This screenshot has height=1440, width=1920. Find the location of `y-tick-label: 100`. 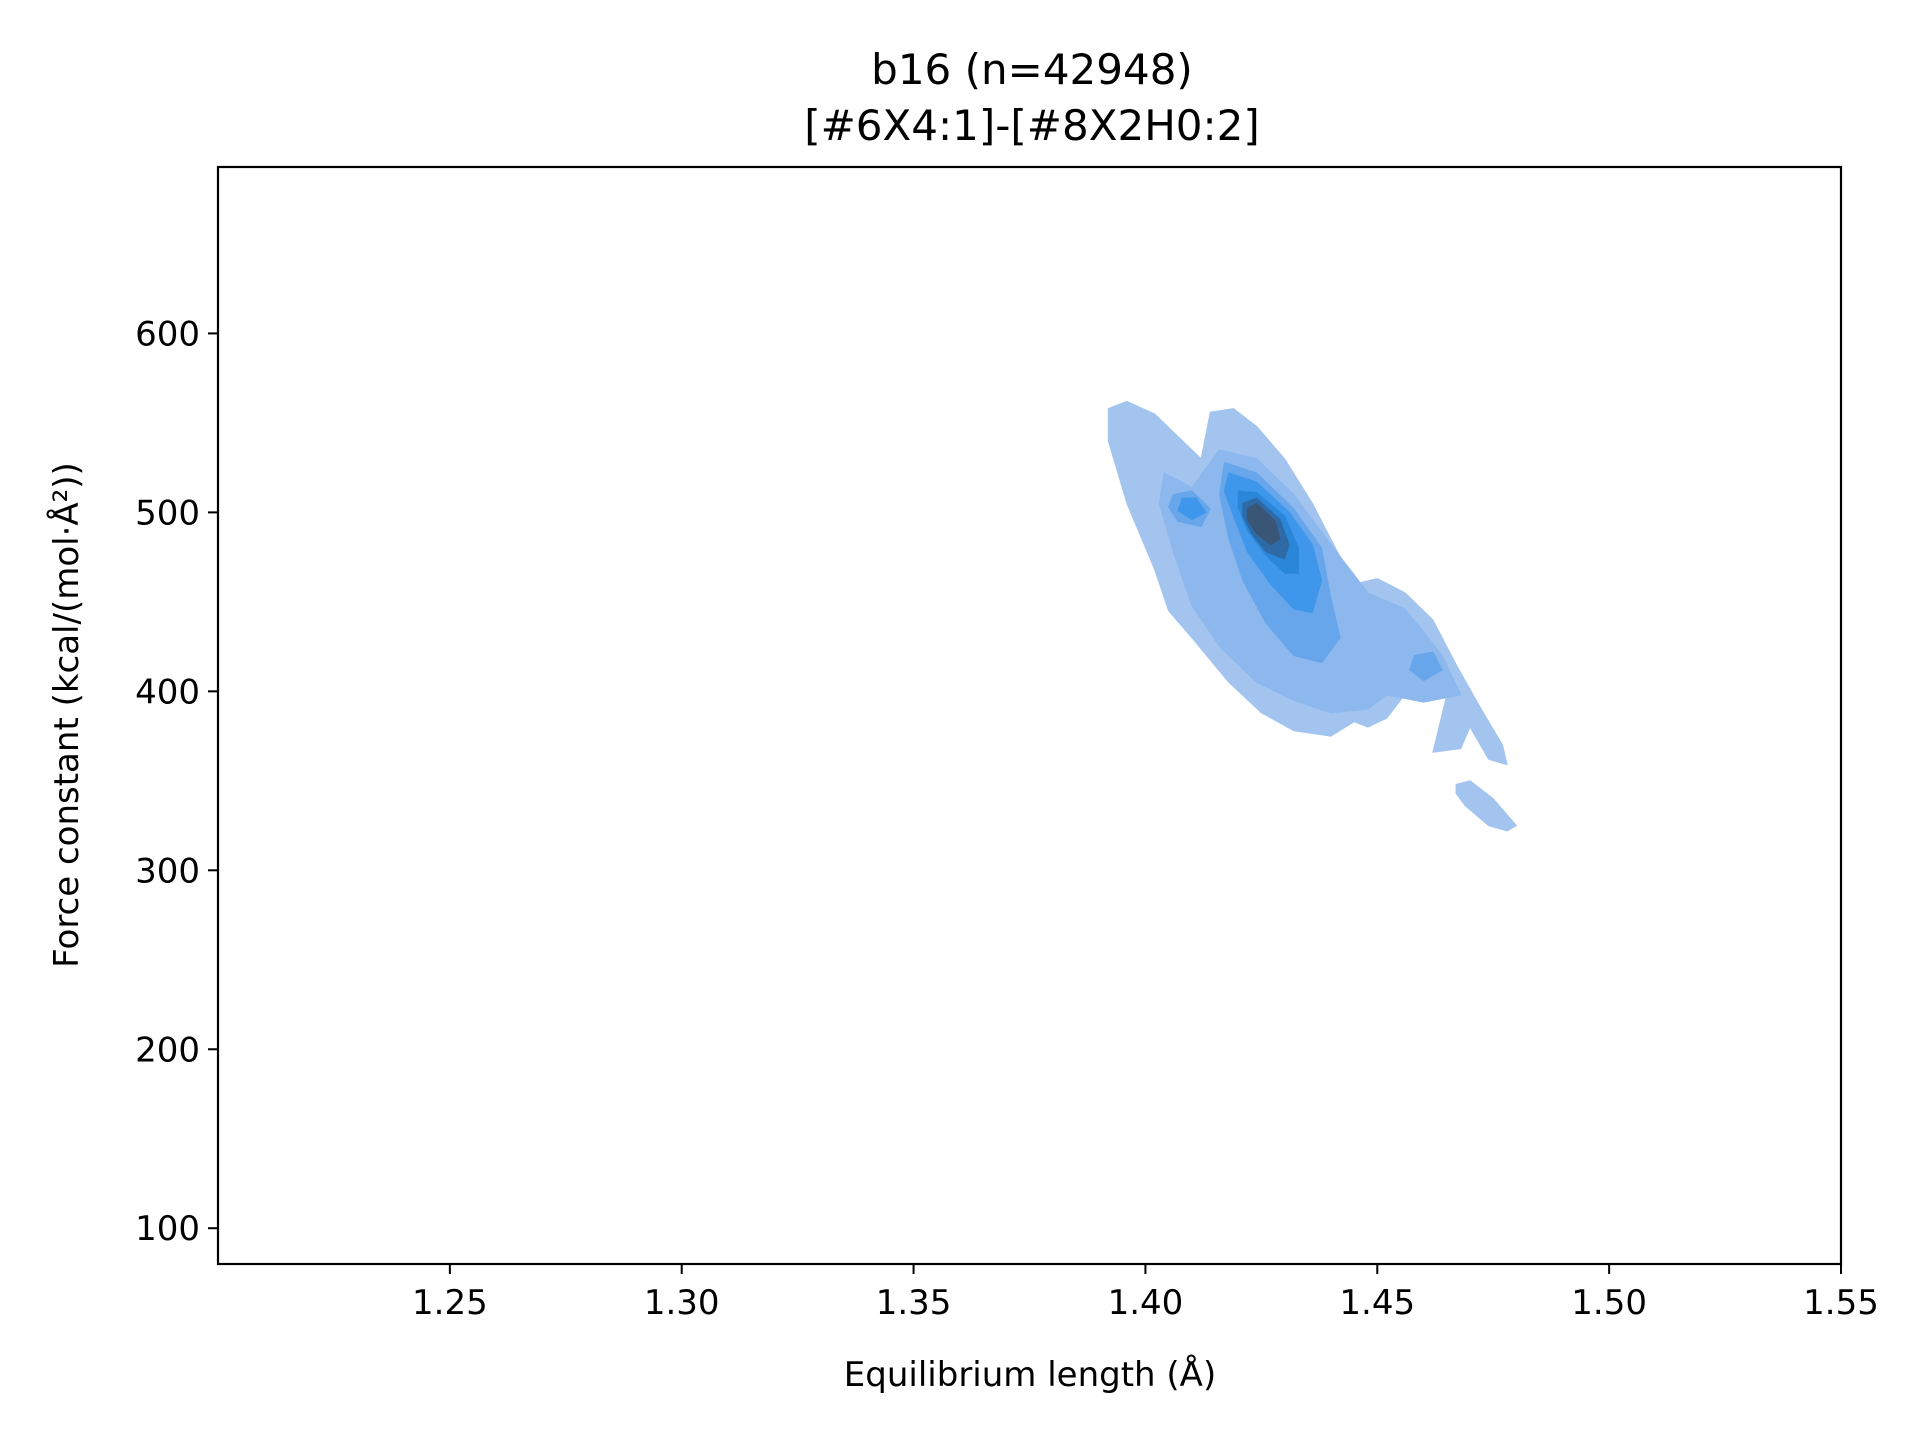

y-tick-label: 100 is located at coordinates (167, 1229).